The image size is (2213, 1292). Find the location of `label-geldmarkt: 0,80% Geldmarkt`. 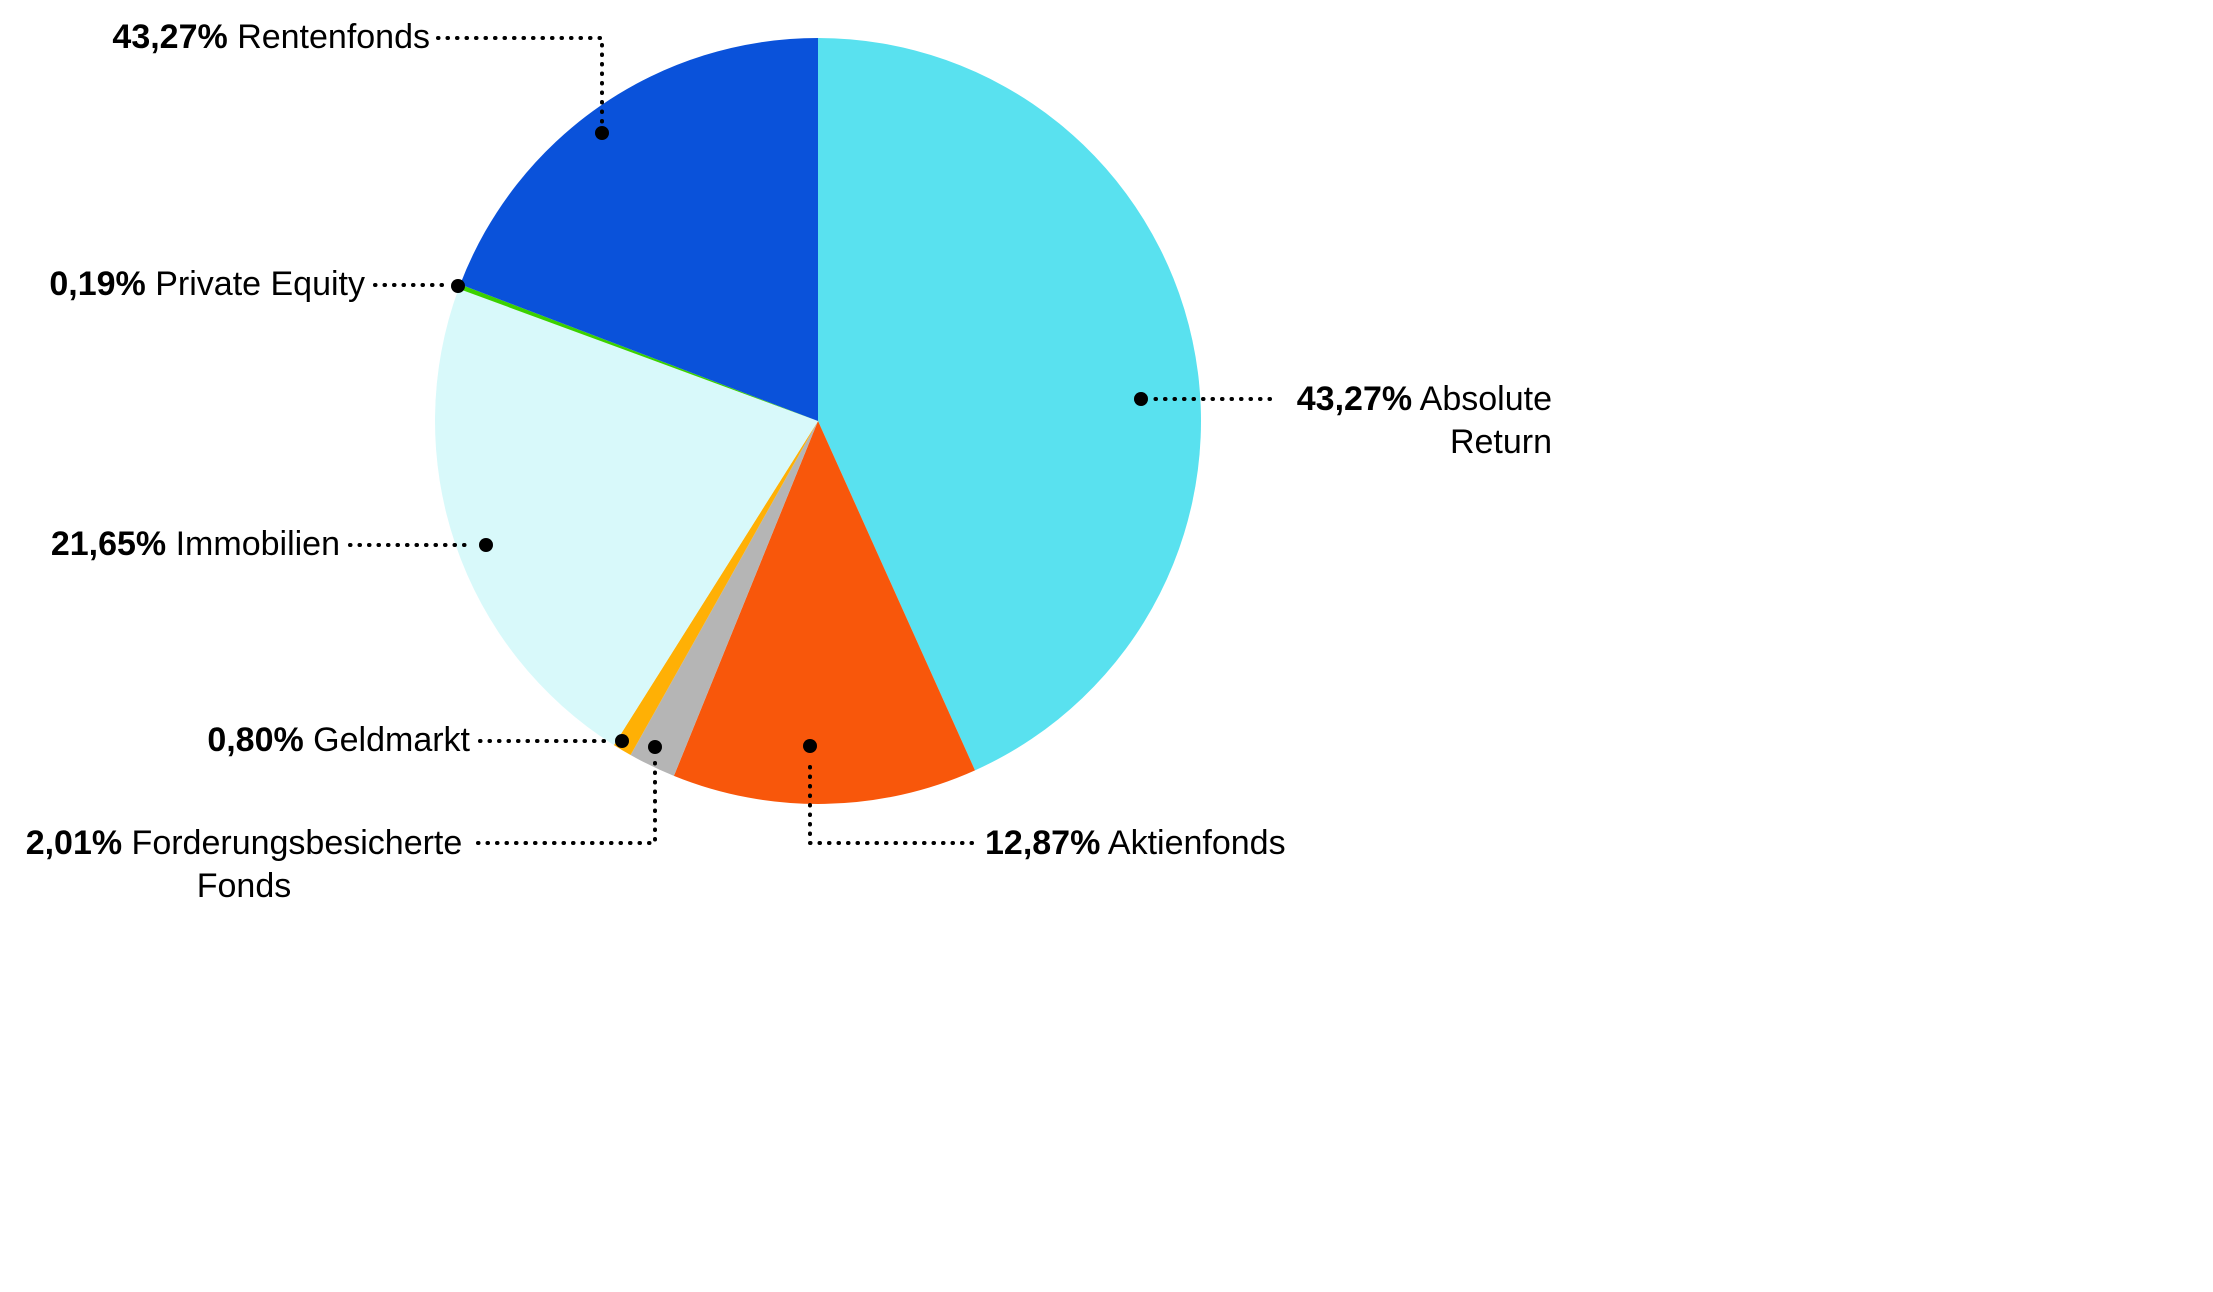

label-geldmarkt: 0,80% Geldmarkt is located at coordinates (265, 740).